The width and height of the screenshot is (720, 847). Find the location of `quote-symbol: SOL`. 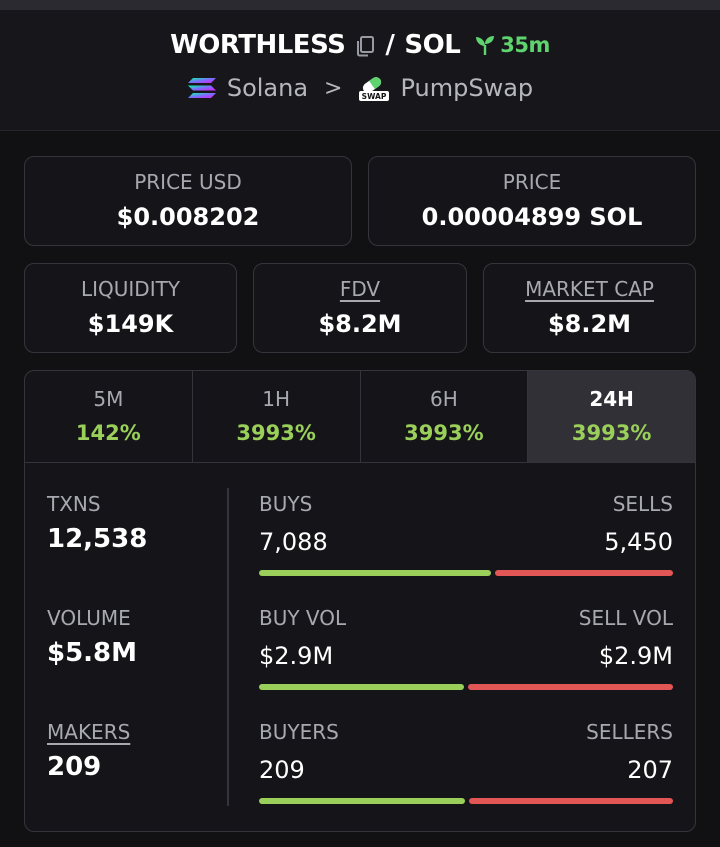

quote-symbol: SOL is located at coordinates (432, 45).